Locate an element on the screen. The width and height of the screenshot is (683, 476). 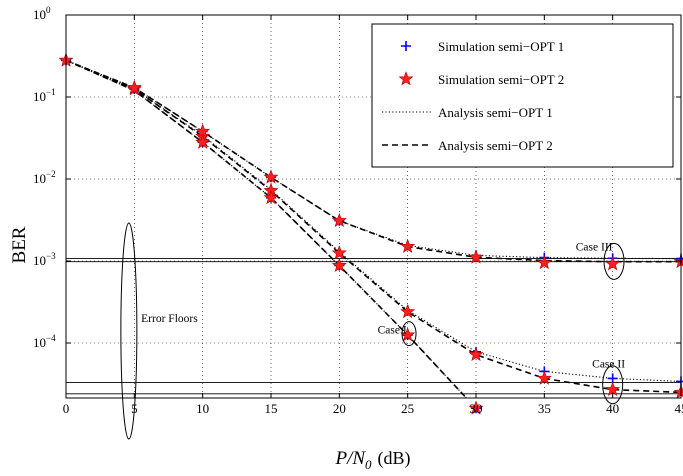
legend-star-marker is located at coordinates (406, 78).